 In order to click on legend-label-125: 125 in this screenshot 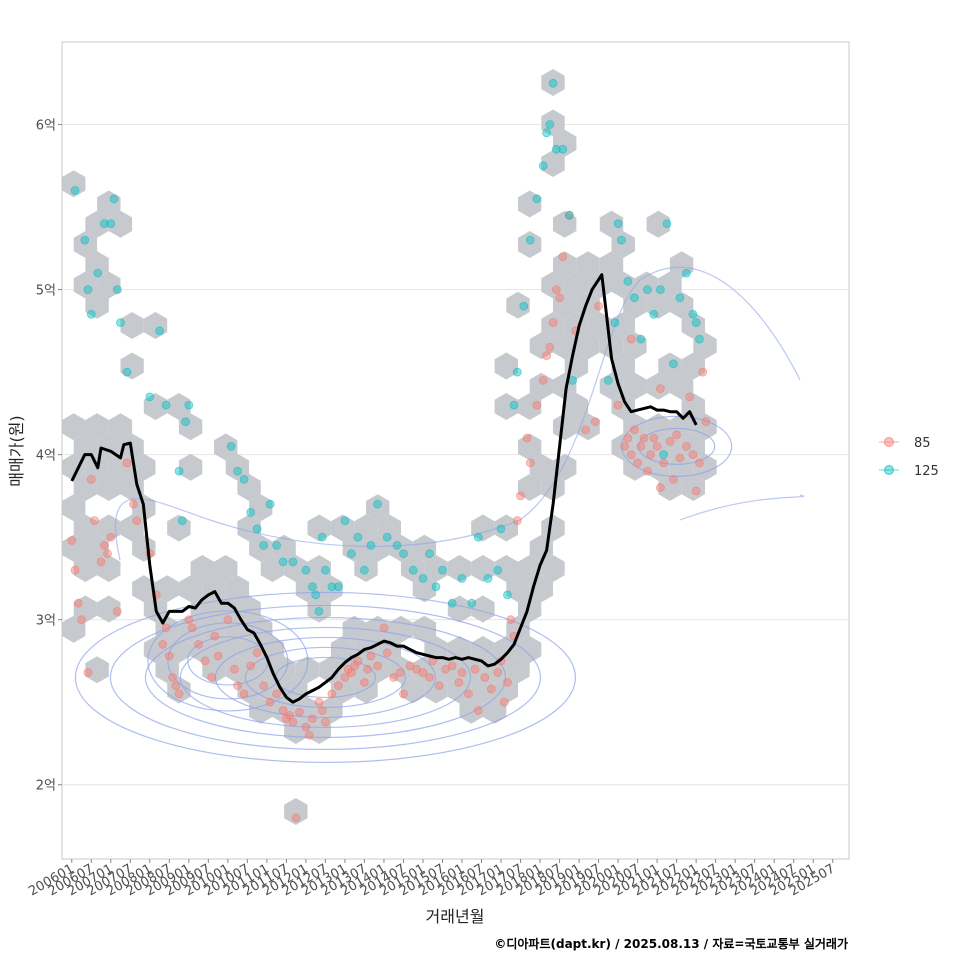, I will do `click(926, 471)`.